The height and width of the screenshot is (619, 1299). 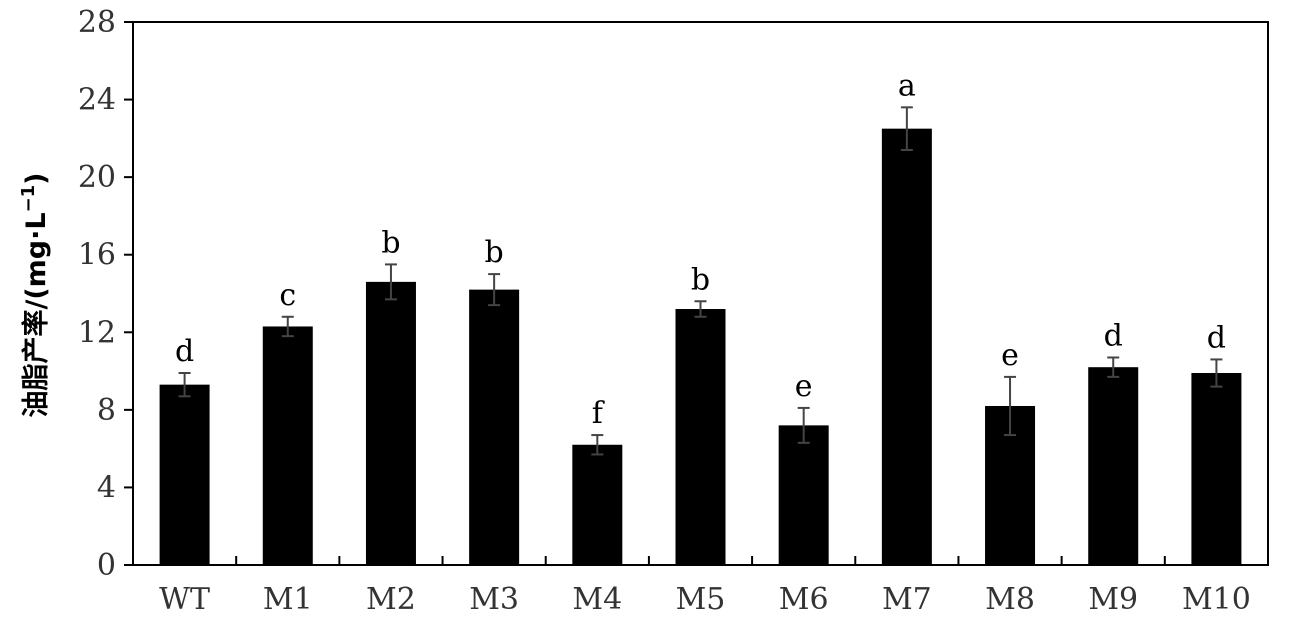 What do you see at coordinates (1216, 599) in the screenshot?
I see `x-tick-label: M10` at bounding box center [1216, 599].